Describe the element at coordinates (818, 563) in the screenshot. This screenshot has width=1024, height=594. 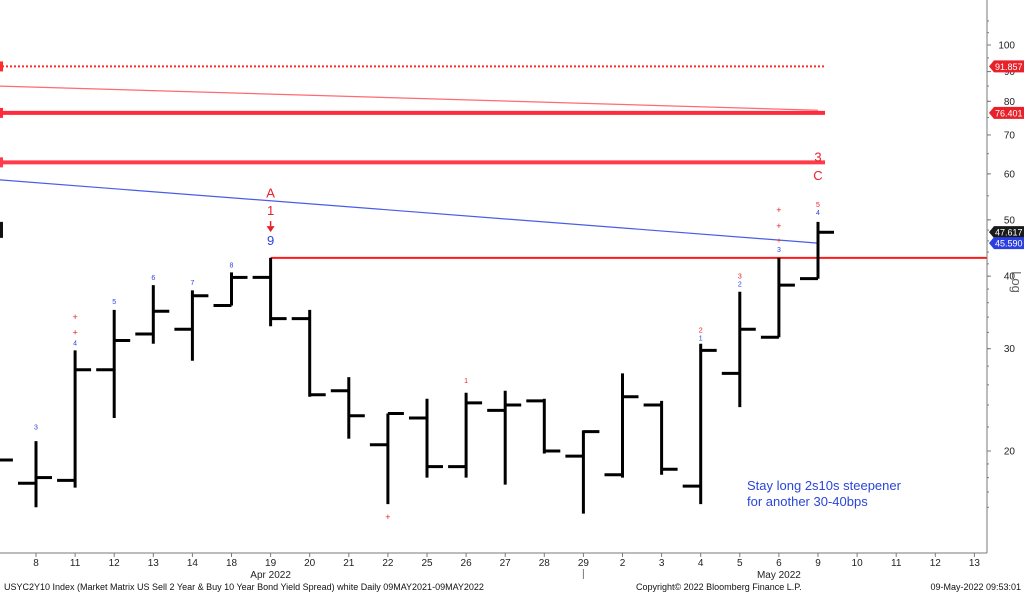
I see `x-tick-label: 9` at that location.